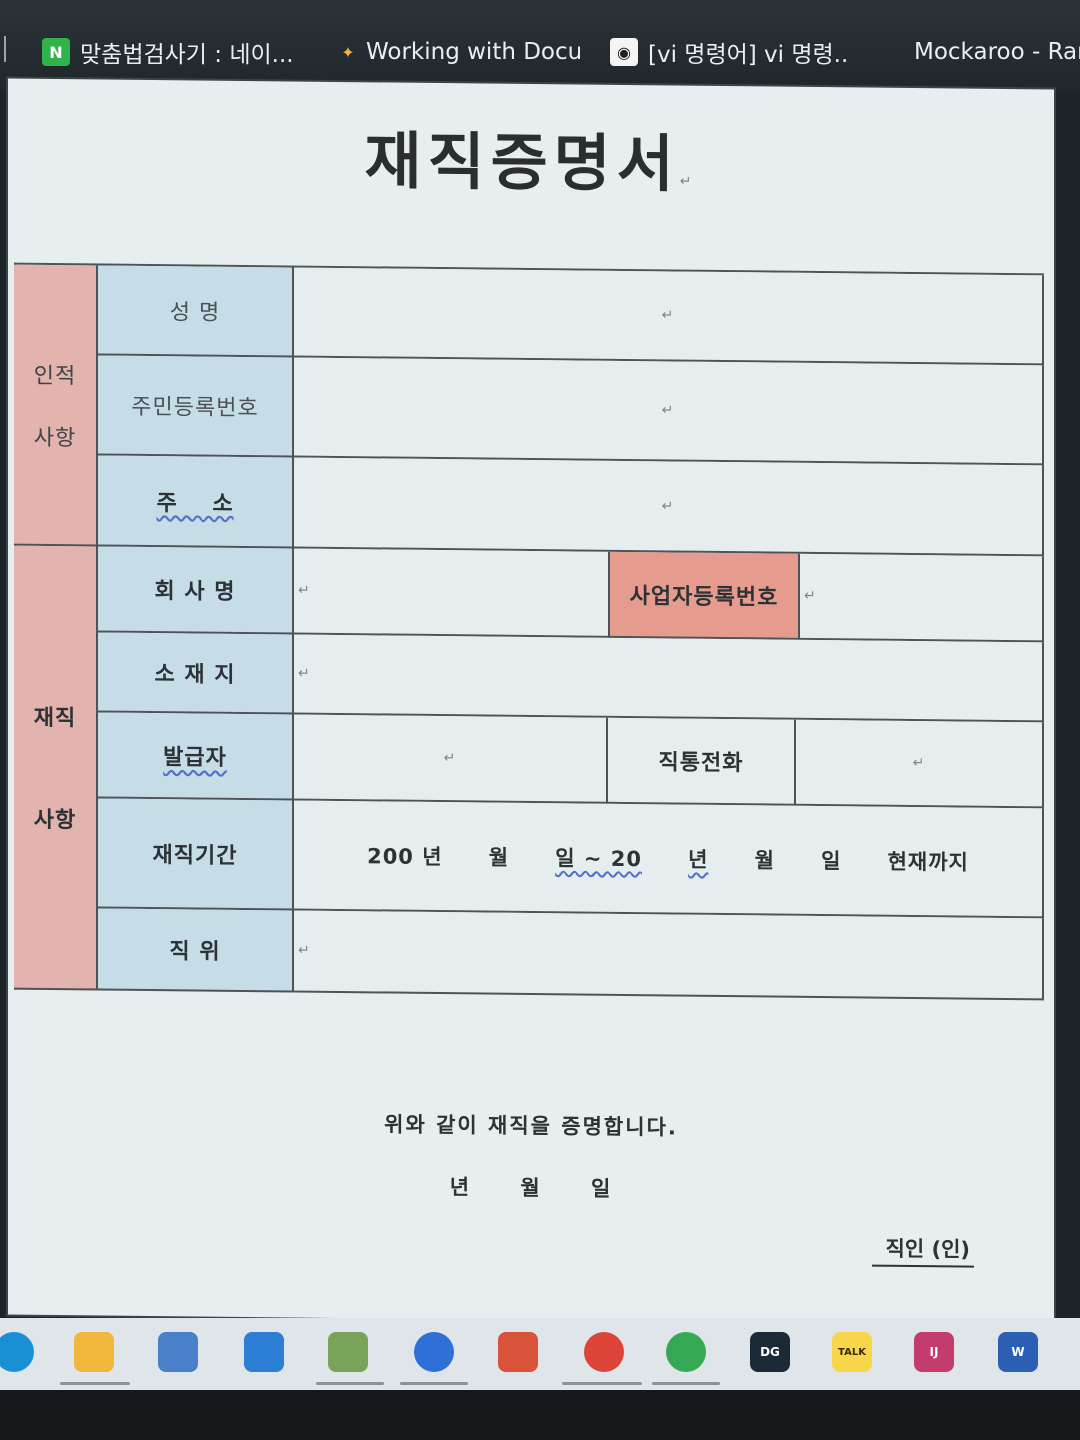 The width and height of the screenshot is (1080, 1440). Describe the element at coordinates (686, 1352) in the screenshot. I see `chrome-profile-icon` at that location.